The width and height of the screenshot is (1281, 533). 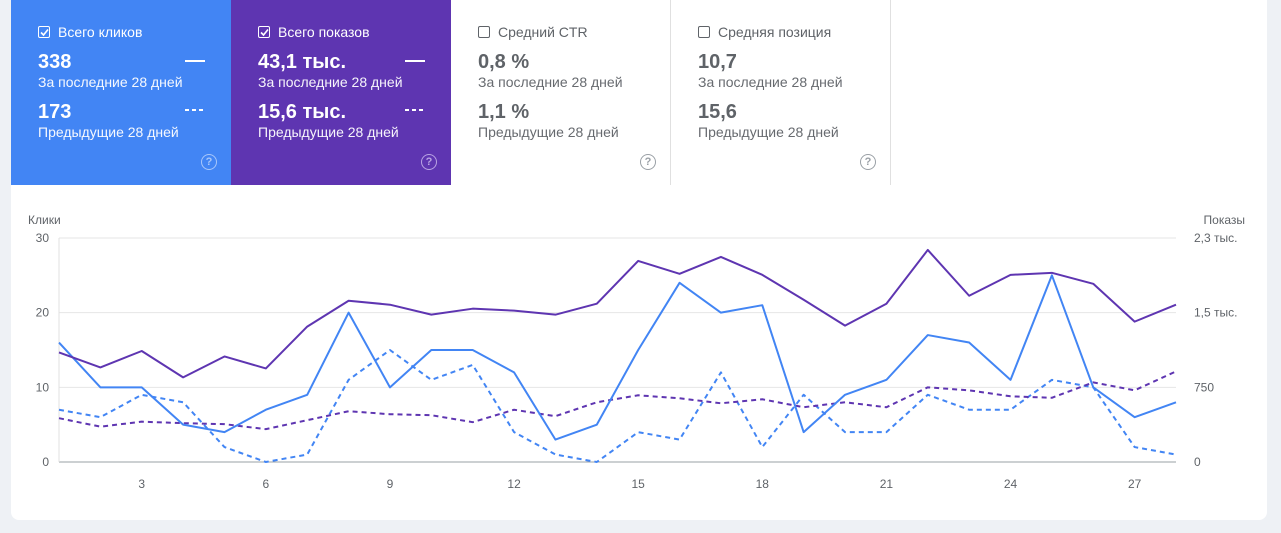 I want to click on y-right-tick-label: 2,3 тыс., so click(x=1215, y=238).